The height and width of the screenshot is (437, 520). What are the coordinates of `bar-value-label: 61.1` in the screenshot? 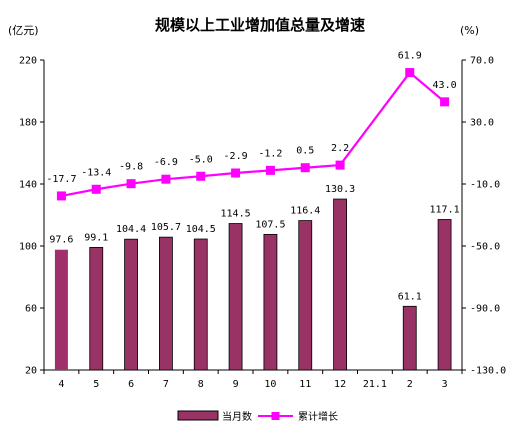 It's located at (410, 296).